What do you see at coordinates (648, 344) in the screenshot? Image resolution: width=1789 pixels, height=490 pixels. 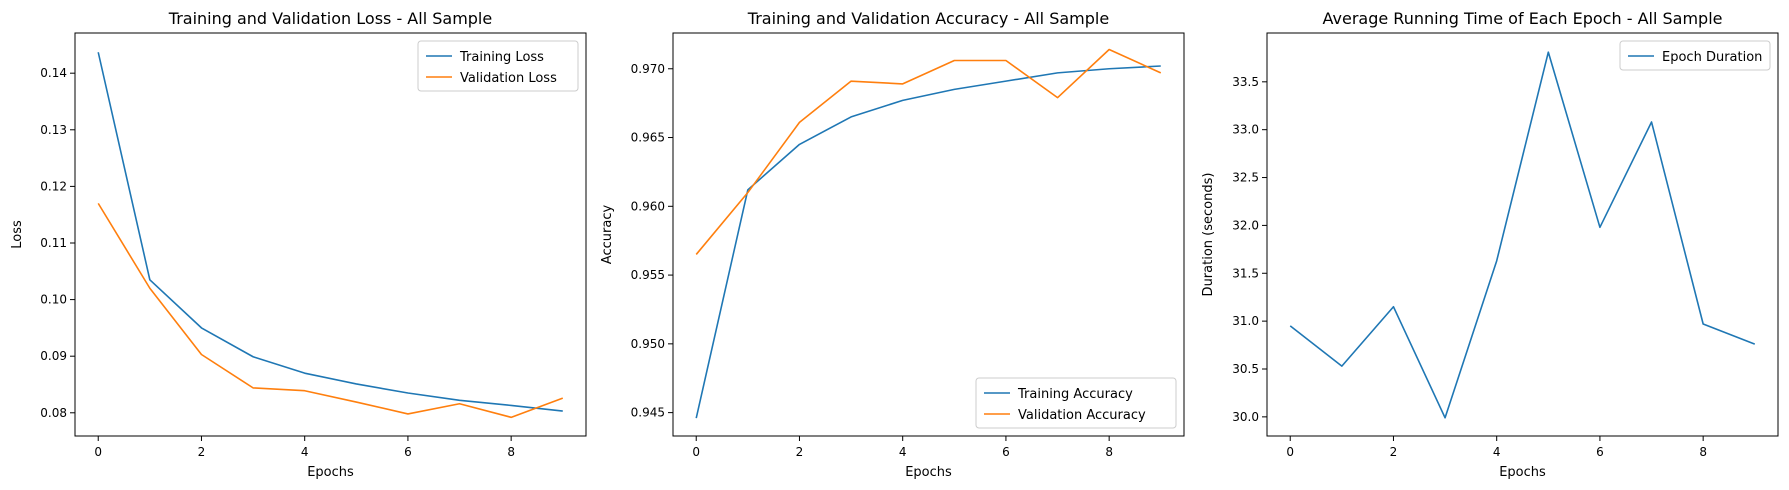 I see `y-tick-label: 0.950` at bounding box center [648, 344].